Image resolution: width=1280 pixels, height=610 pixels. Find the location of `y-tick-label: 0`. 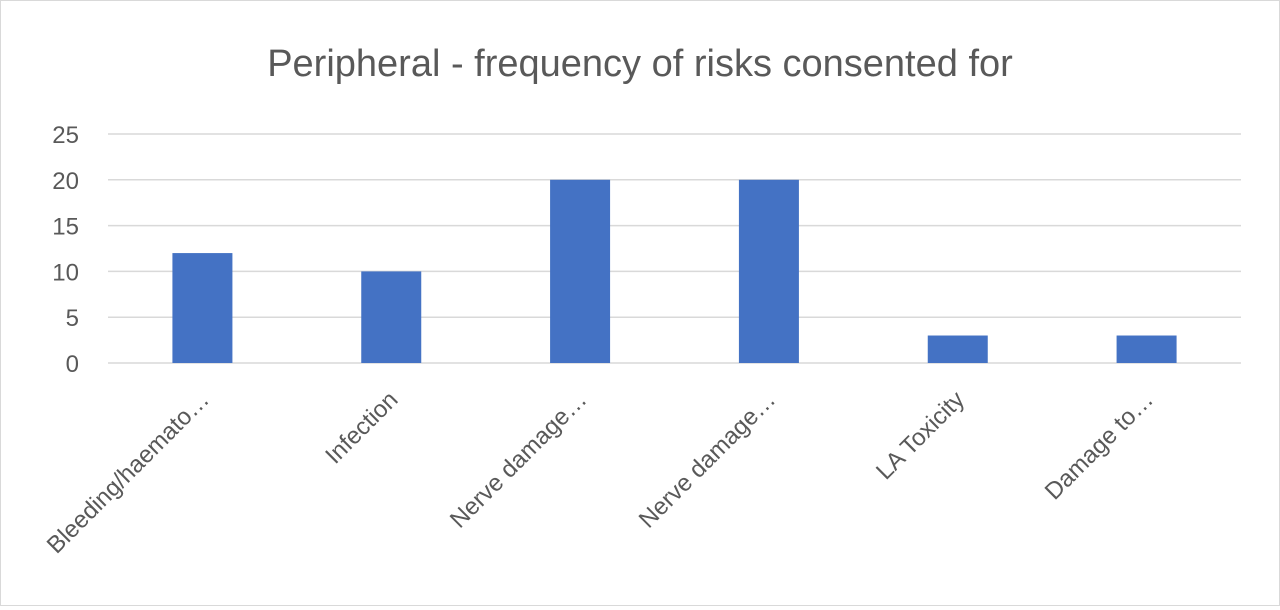

y-tick-label: 0 is located at coordinates (72, 364).